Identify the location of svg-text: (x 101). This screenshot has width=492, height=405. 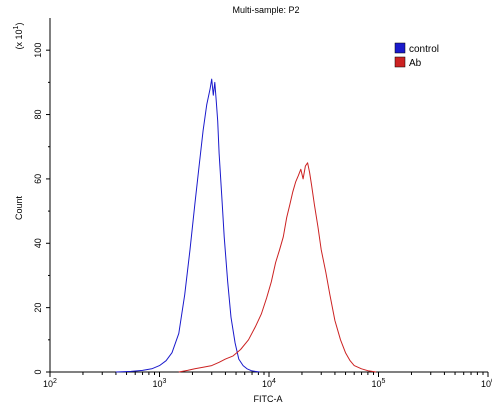
(18, 36).